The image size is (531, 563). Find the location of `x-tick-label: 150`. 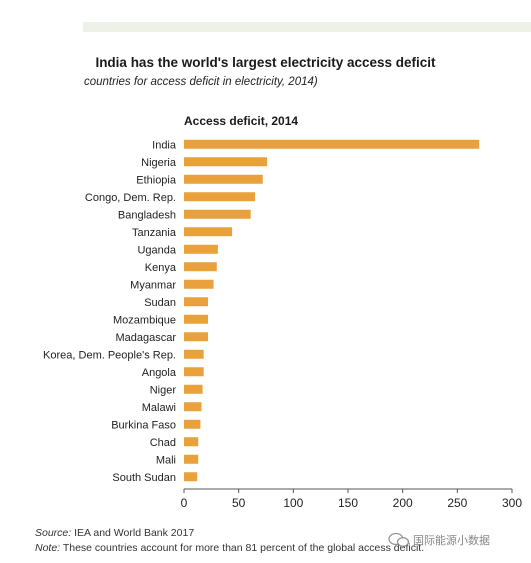

x-tick-label: 150 is located at coordinates (348, 503).